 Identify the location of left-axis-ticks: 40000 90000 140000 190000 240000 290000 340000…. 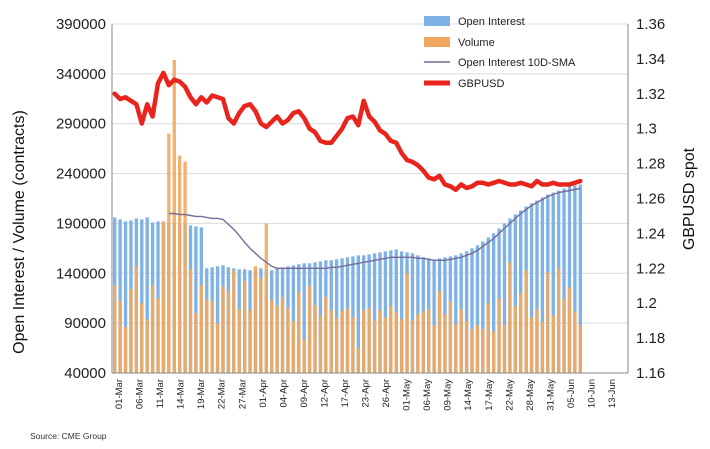
(81, 199).